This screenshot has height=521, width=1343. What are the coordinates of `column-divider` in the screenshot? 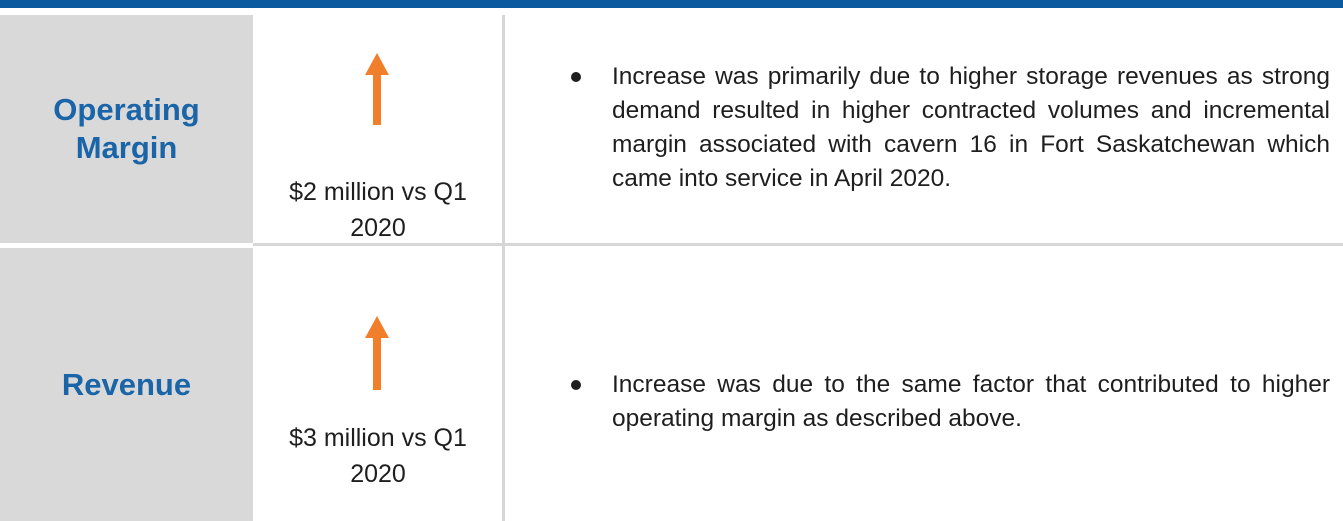 It's located at (503, 268).